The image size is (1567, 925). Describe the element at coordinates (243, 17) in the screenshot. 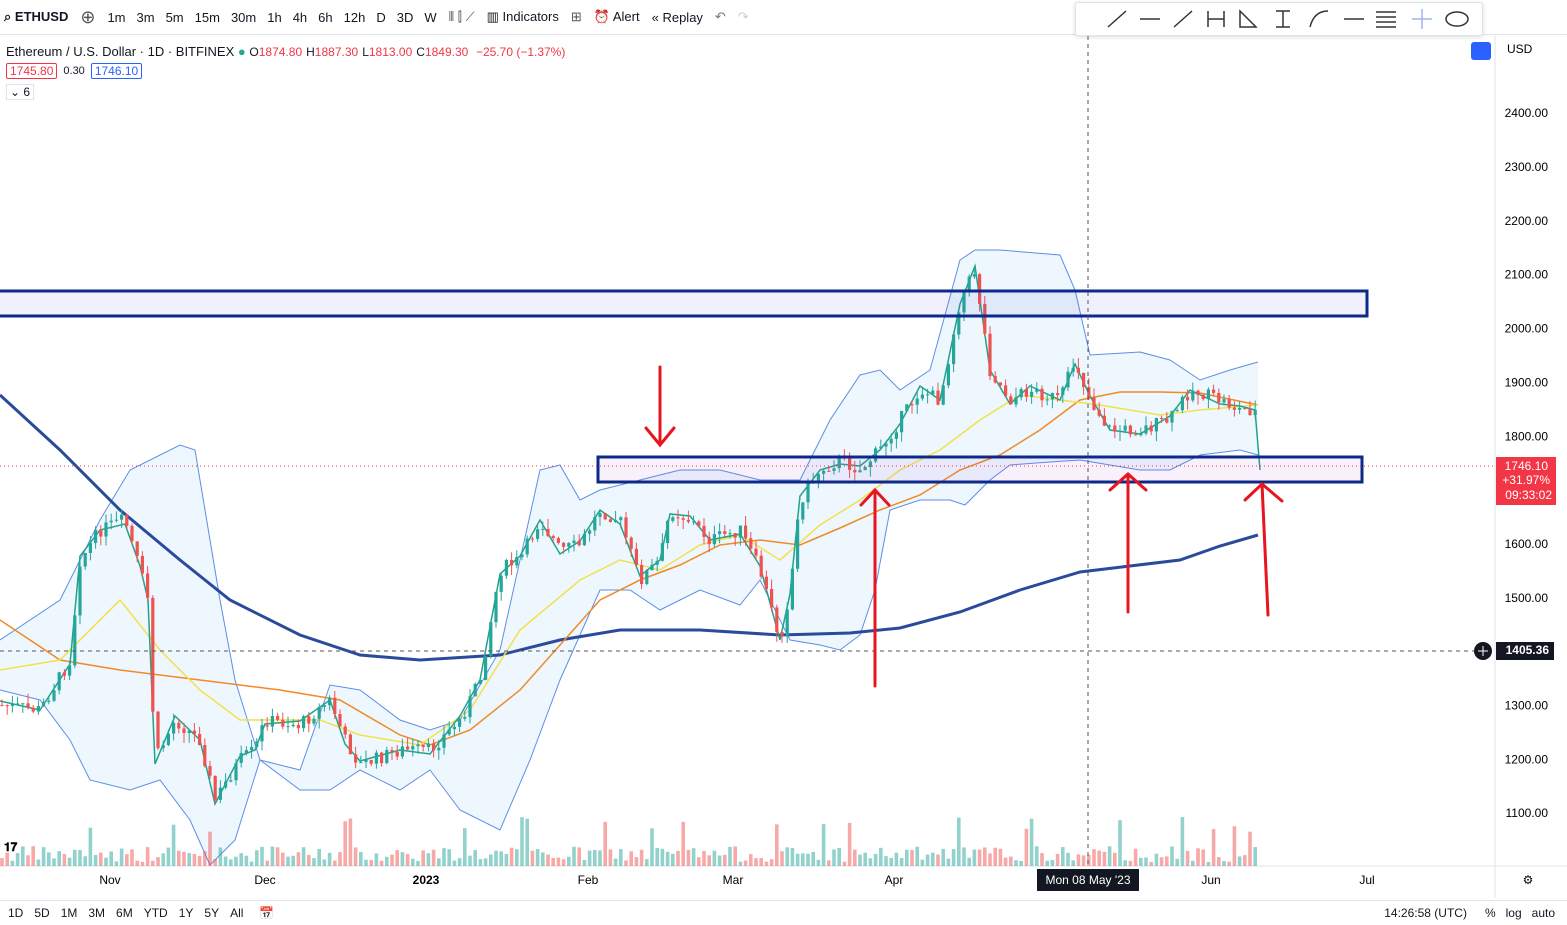

I see `interval-button: 30m` at that location.